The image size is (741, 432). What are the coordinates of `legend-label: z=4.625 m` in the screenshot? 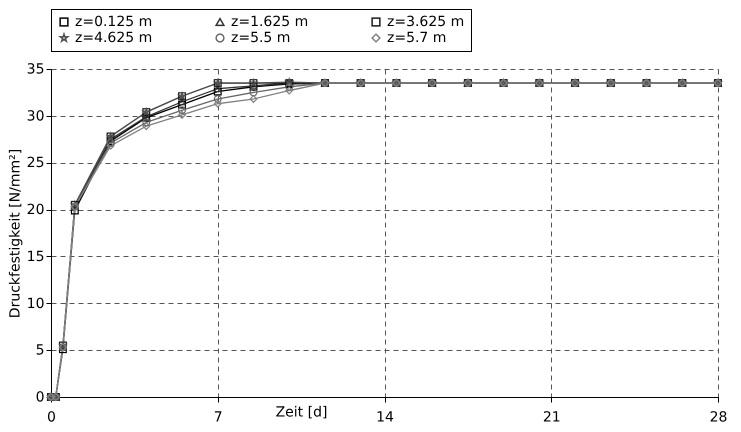 It's located at (113, 38).